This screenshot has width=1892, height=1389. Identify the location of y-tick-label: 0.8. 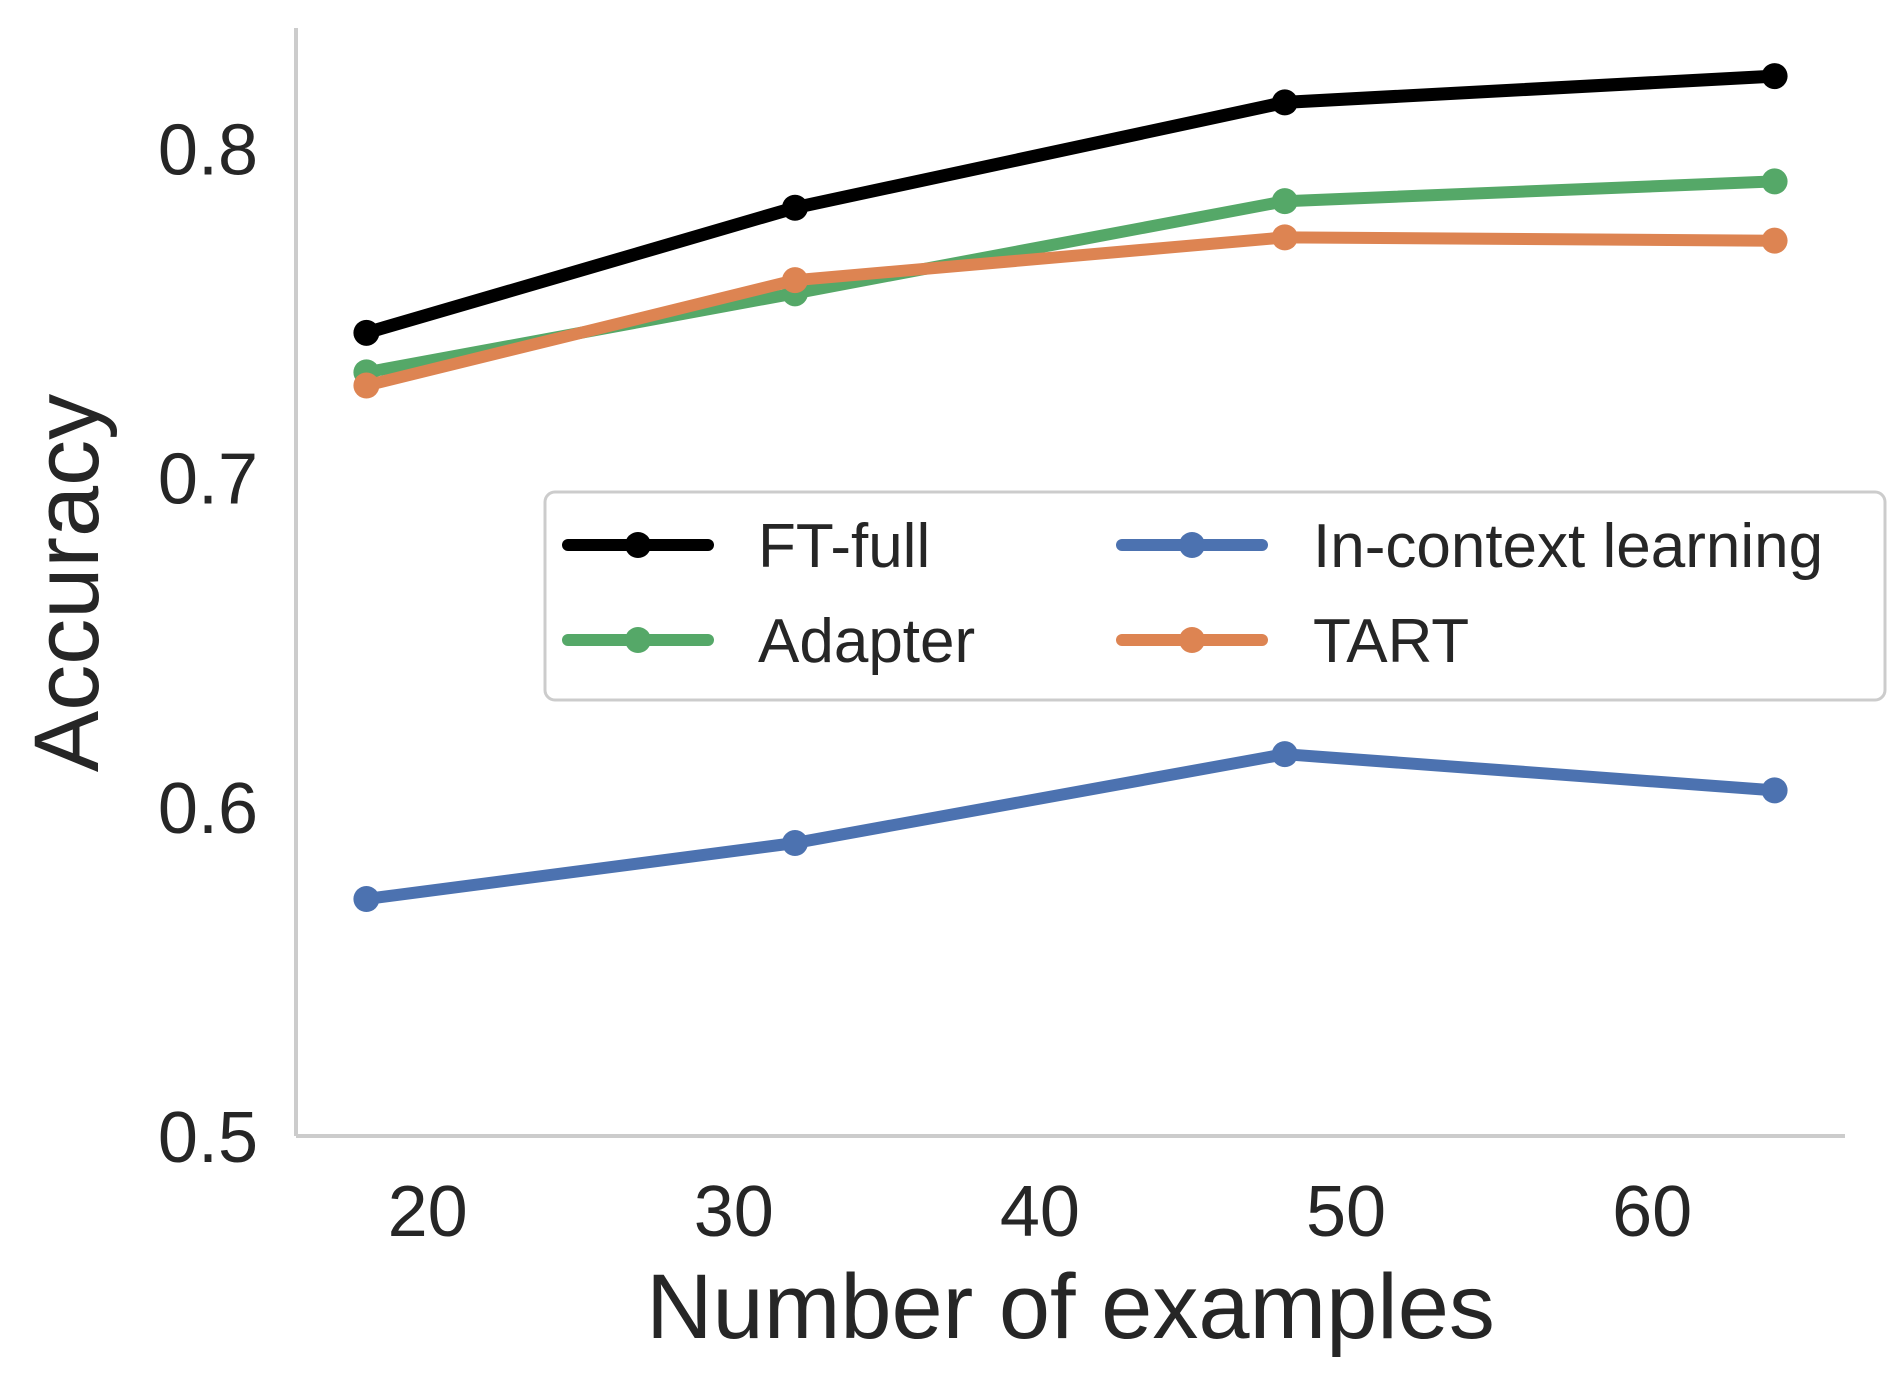
(208, 151).